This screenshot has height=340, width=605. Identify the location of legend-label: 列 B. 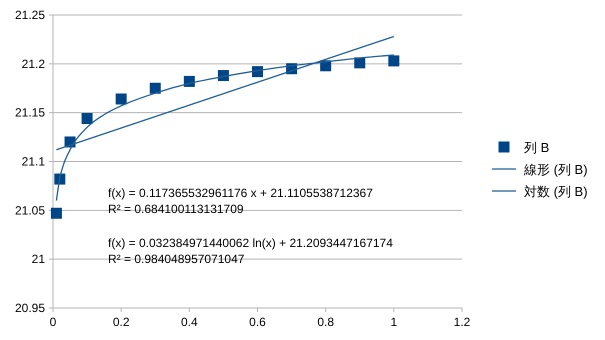
(537, 147).